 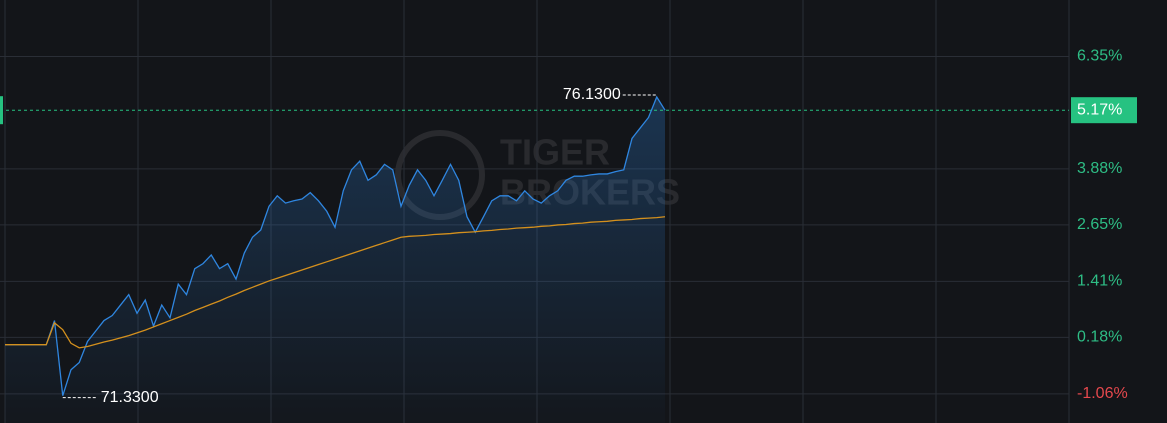 I want to click on y-tick-label: 3.88%, so click(x=1099, y=168).